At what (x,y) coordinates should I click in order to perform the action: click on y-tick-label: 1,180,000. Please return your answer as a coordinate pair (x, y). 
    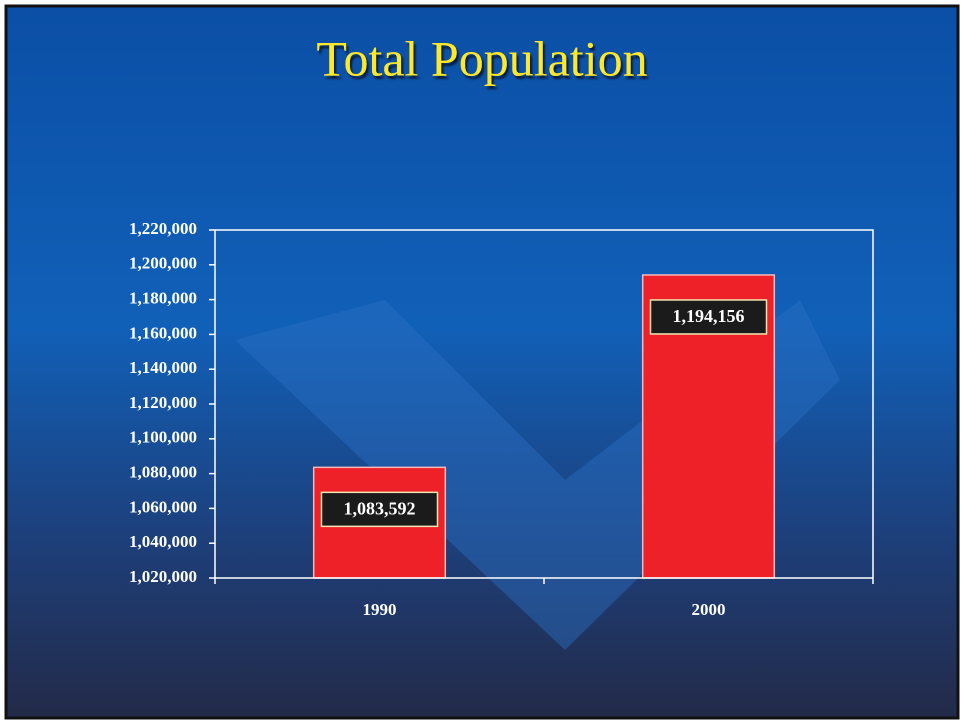
    Looking at the image, I should click on (163, 298).